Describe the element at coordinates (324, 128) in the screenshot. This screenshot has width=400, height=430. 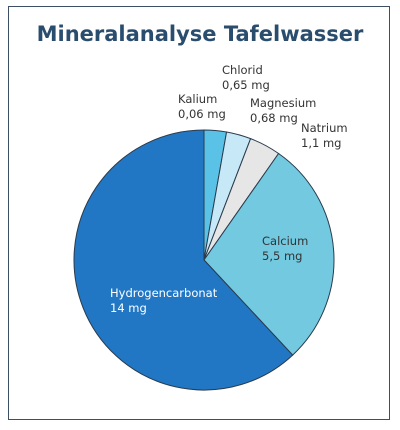
I see `slice-name-natrium: Natrium` at that location.